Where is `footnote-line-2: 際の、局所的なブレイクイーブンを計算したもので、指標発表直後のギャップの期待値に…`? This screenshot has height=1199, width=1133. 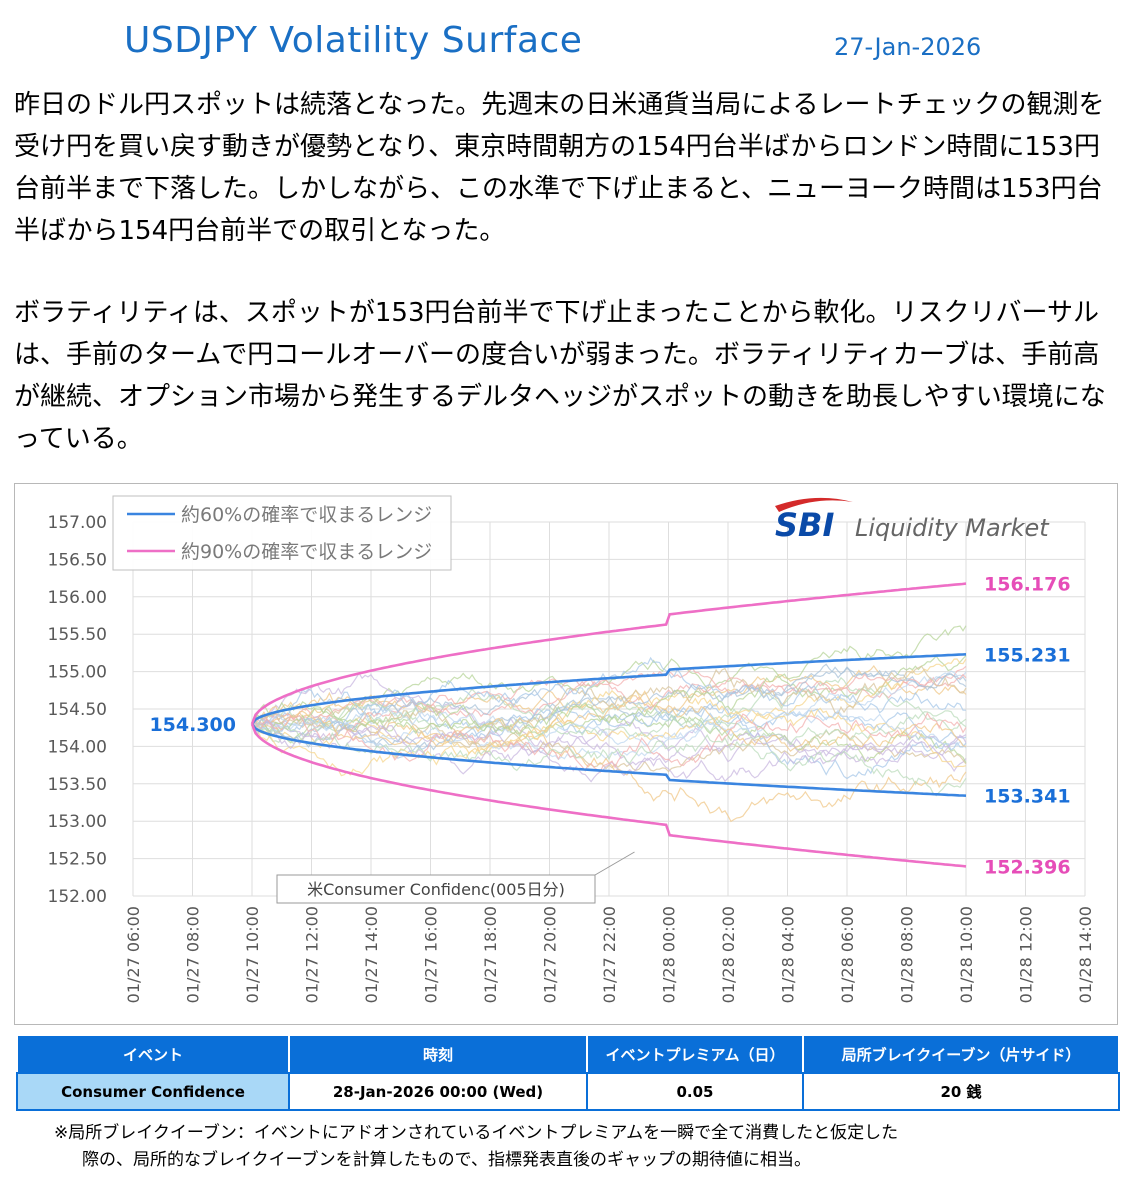 footnote-line-2: 際の、局所的なブレイクイーブンを計算したもので、指標発表直後のギャップの期待値に… is located at coordinates (446, 1160).